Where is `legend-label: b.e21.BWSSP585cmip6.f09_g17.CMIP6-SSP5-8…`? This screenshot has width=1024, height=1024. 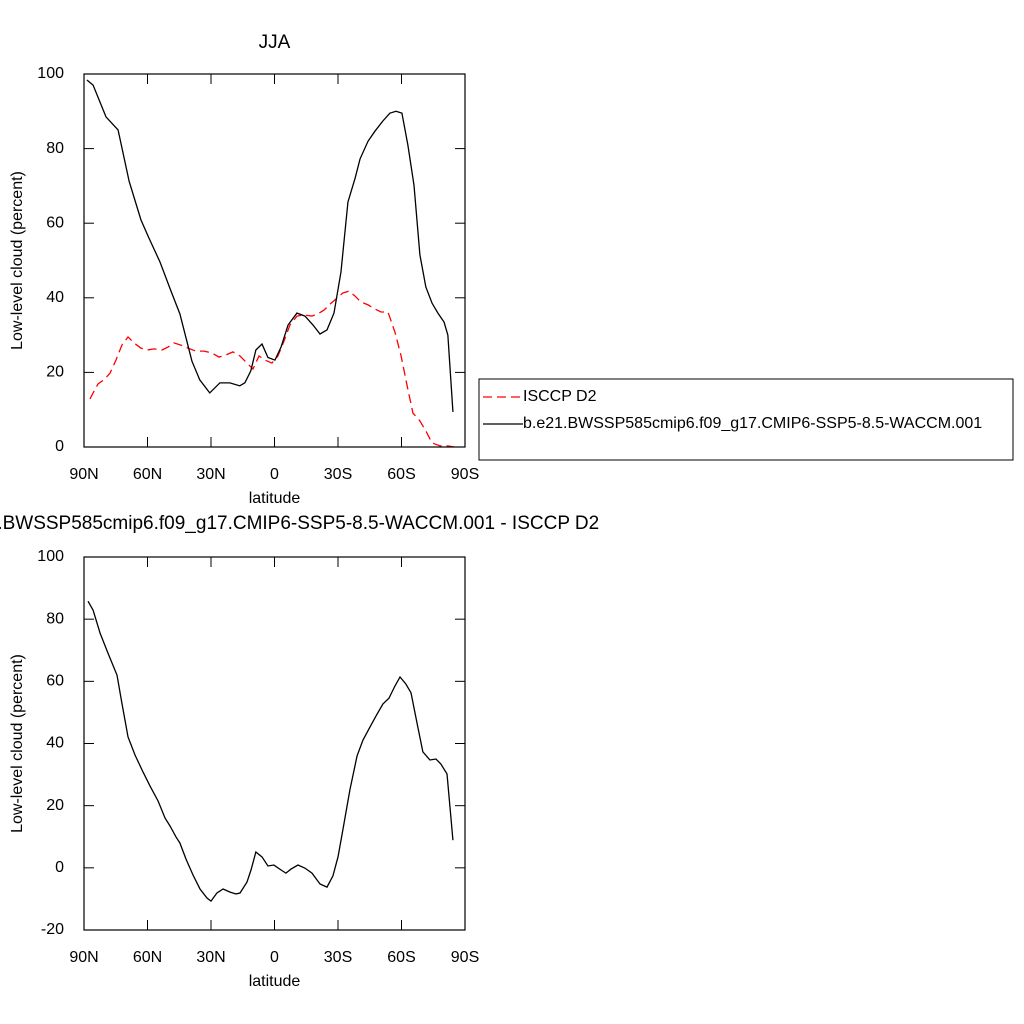 legend-label: b.e21.BWSSP585cmip6.f09_g17.CMIP6-SSP5-8… is located at coordinates (752, 423).